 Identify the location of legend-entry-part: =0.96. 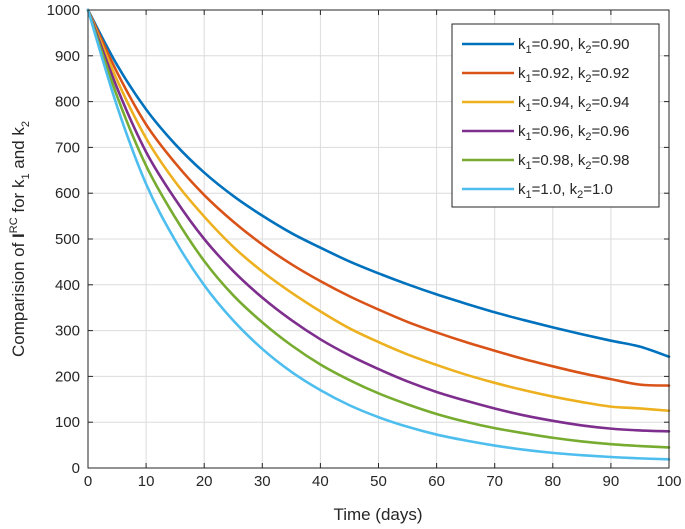
(611, 131).